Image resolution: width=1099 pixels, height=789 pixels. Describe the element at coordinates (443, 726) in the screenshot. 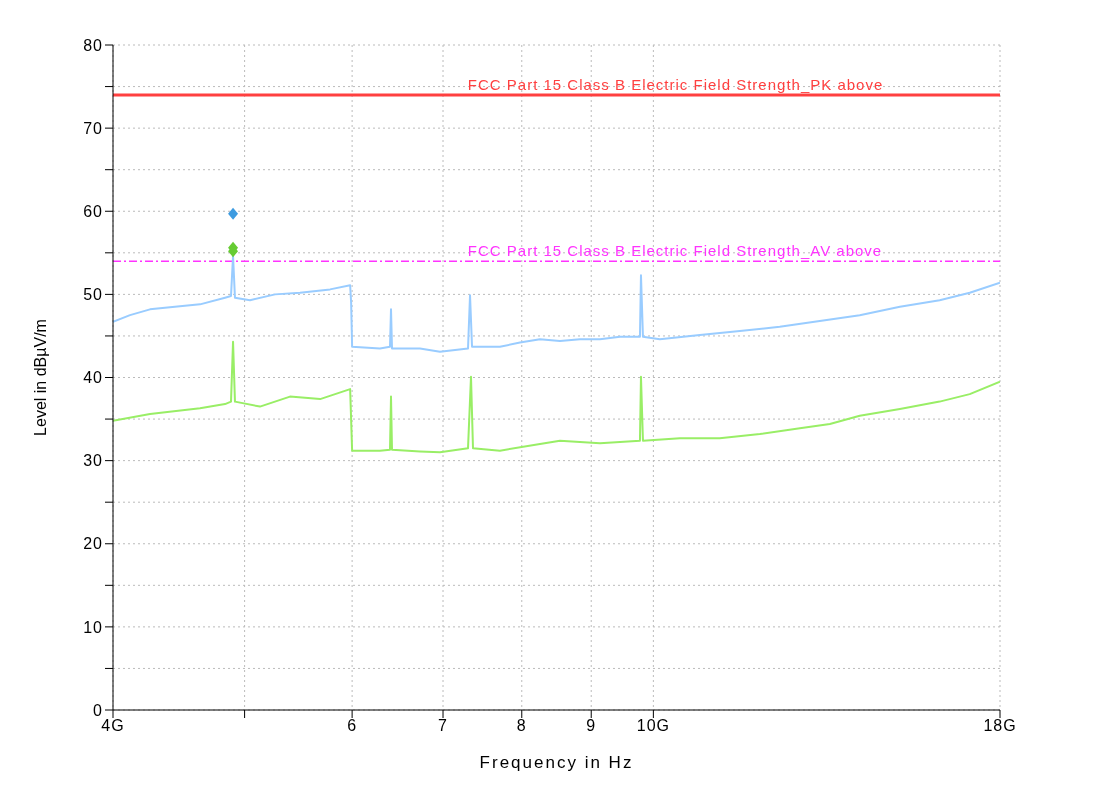

I see `x-tick-label: 7` at that location.